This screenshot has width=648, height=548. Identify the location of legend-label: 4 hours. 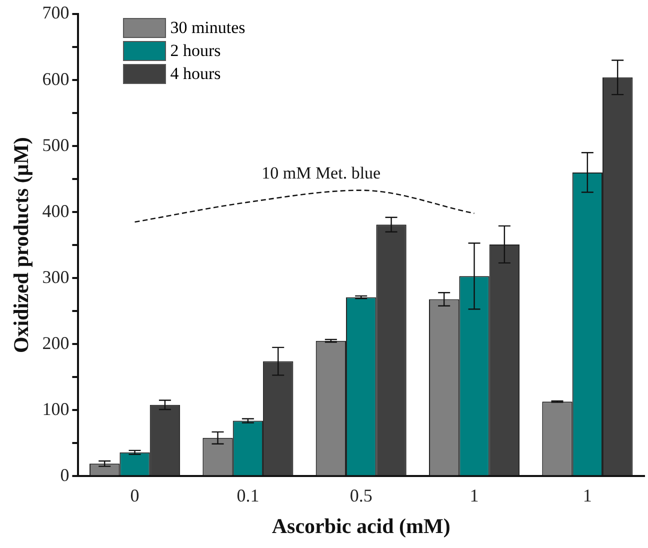
(195, 74).